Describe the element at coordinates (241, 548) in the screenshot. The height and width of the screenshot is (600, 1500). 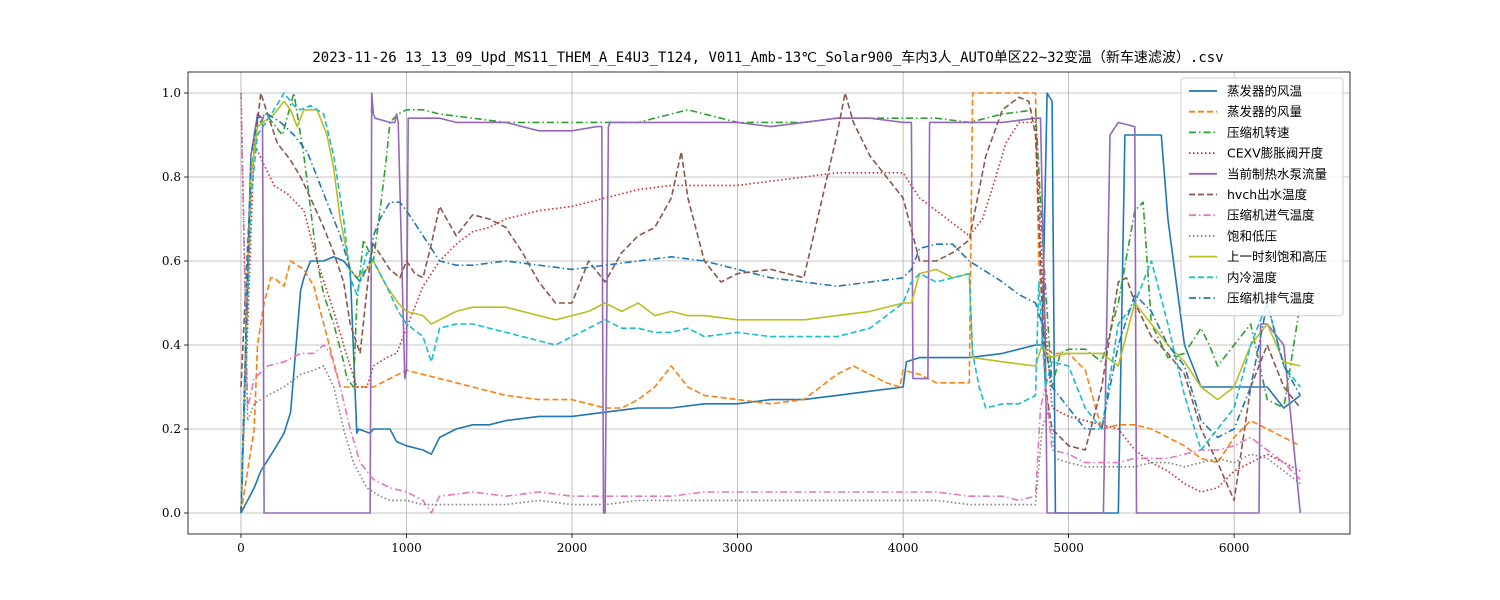
I see `x-tick-label: 0` at that location.